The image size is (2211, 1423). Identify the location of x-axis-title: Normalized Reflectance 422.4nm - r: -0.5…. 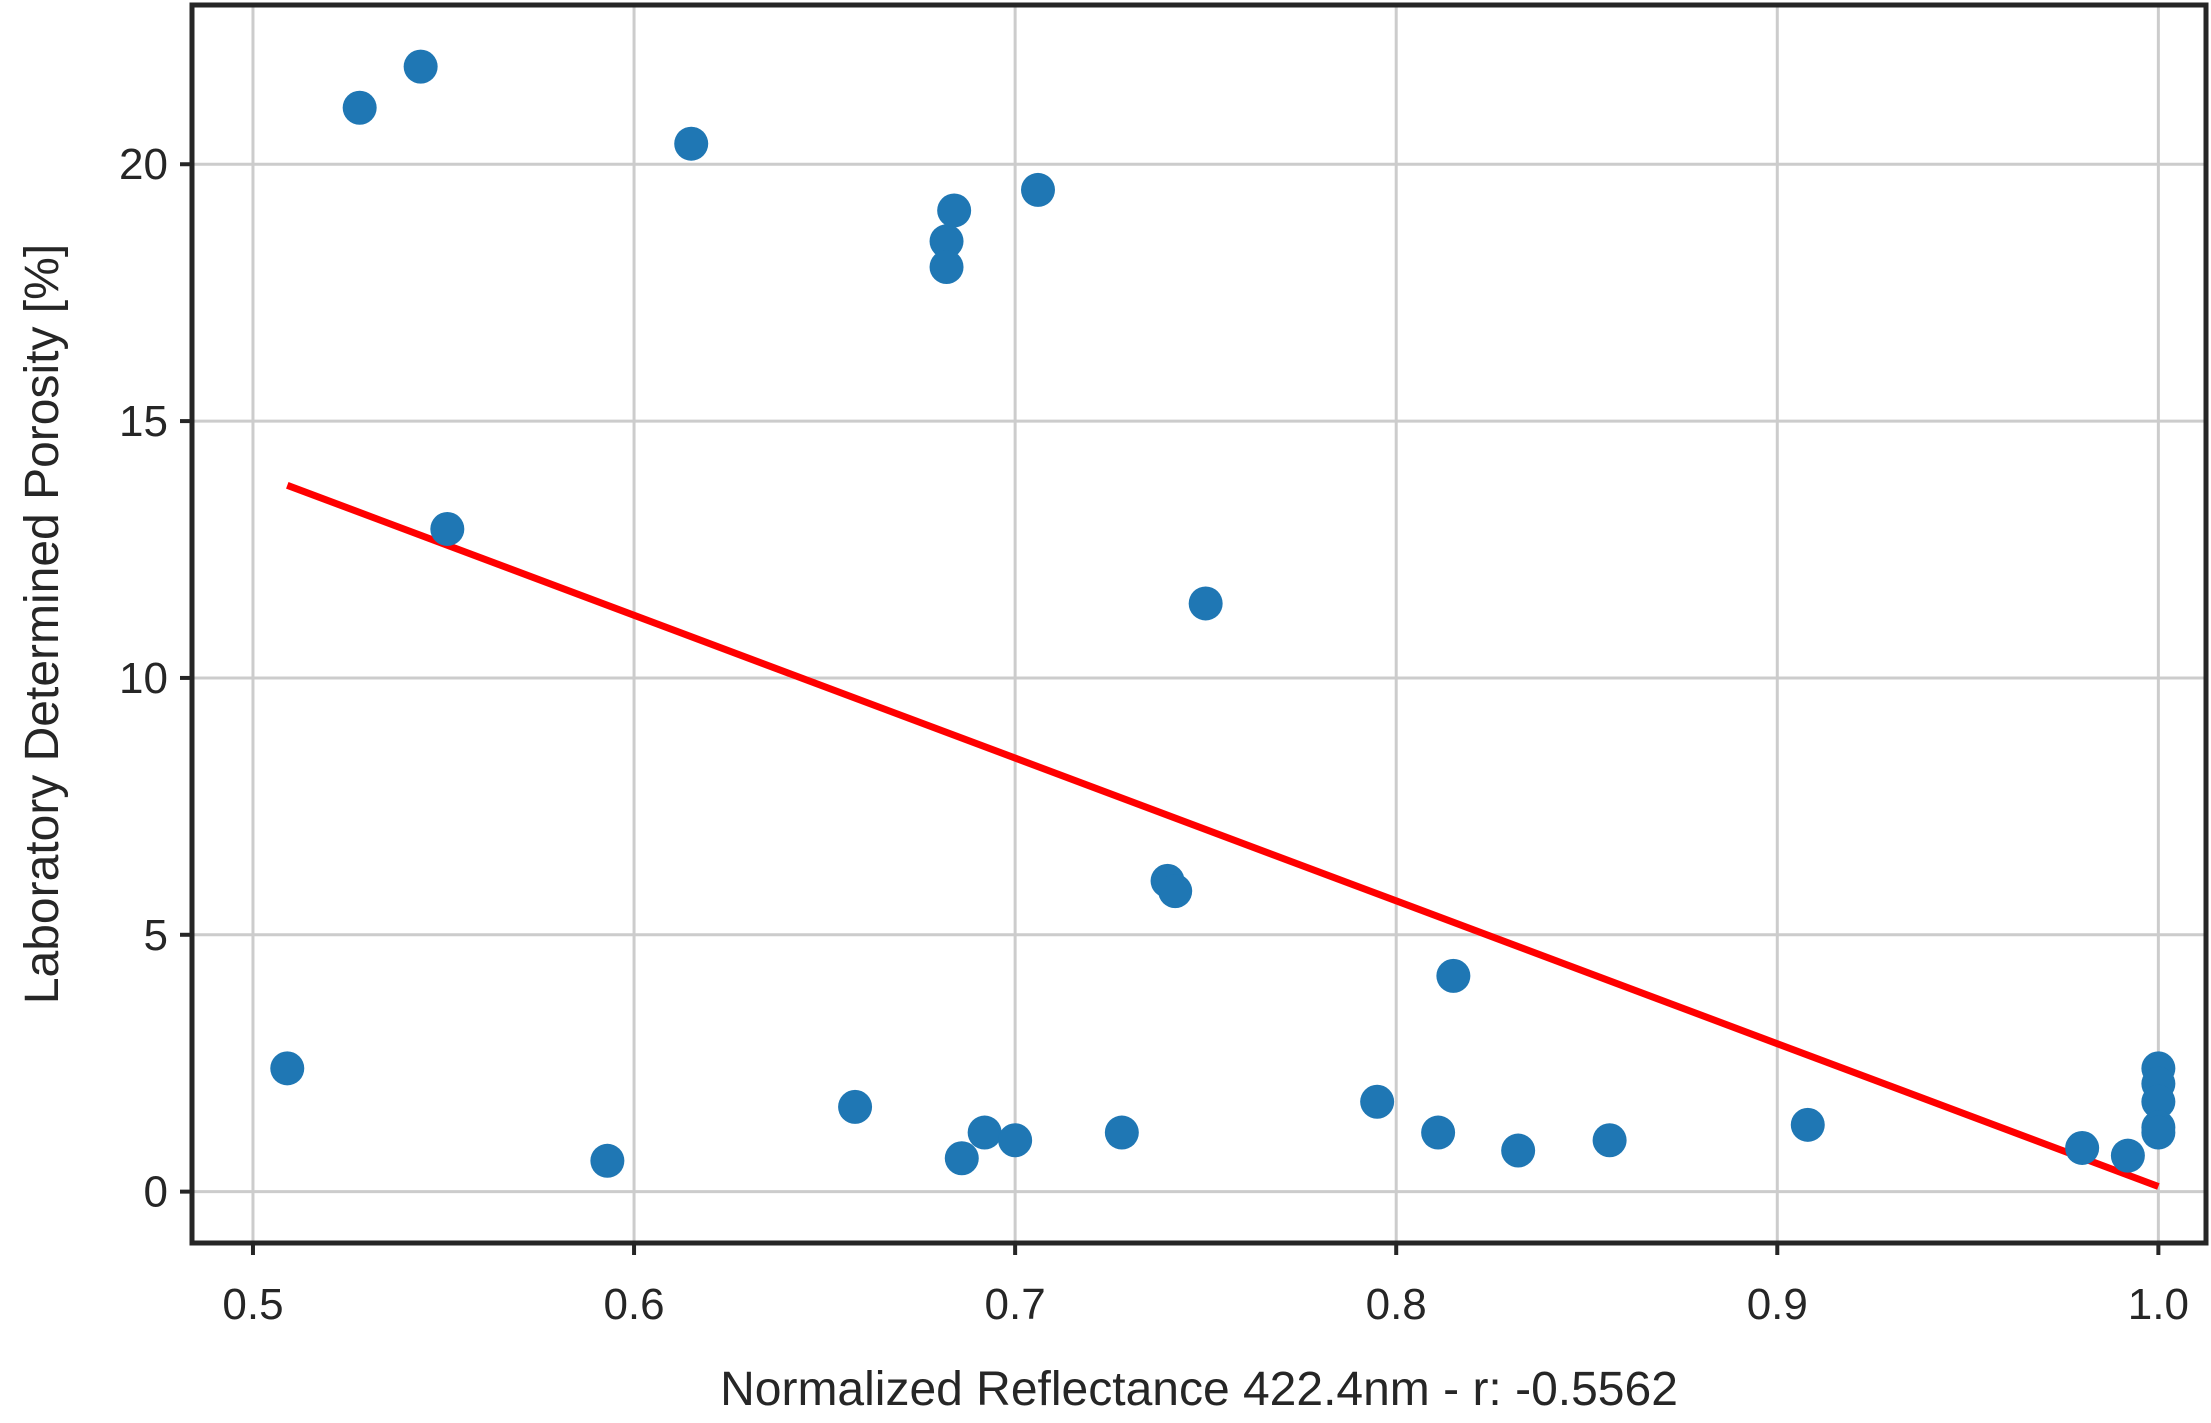
(1199, 1389).